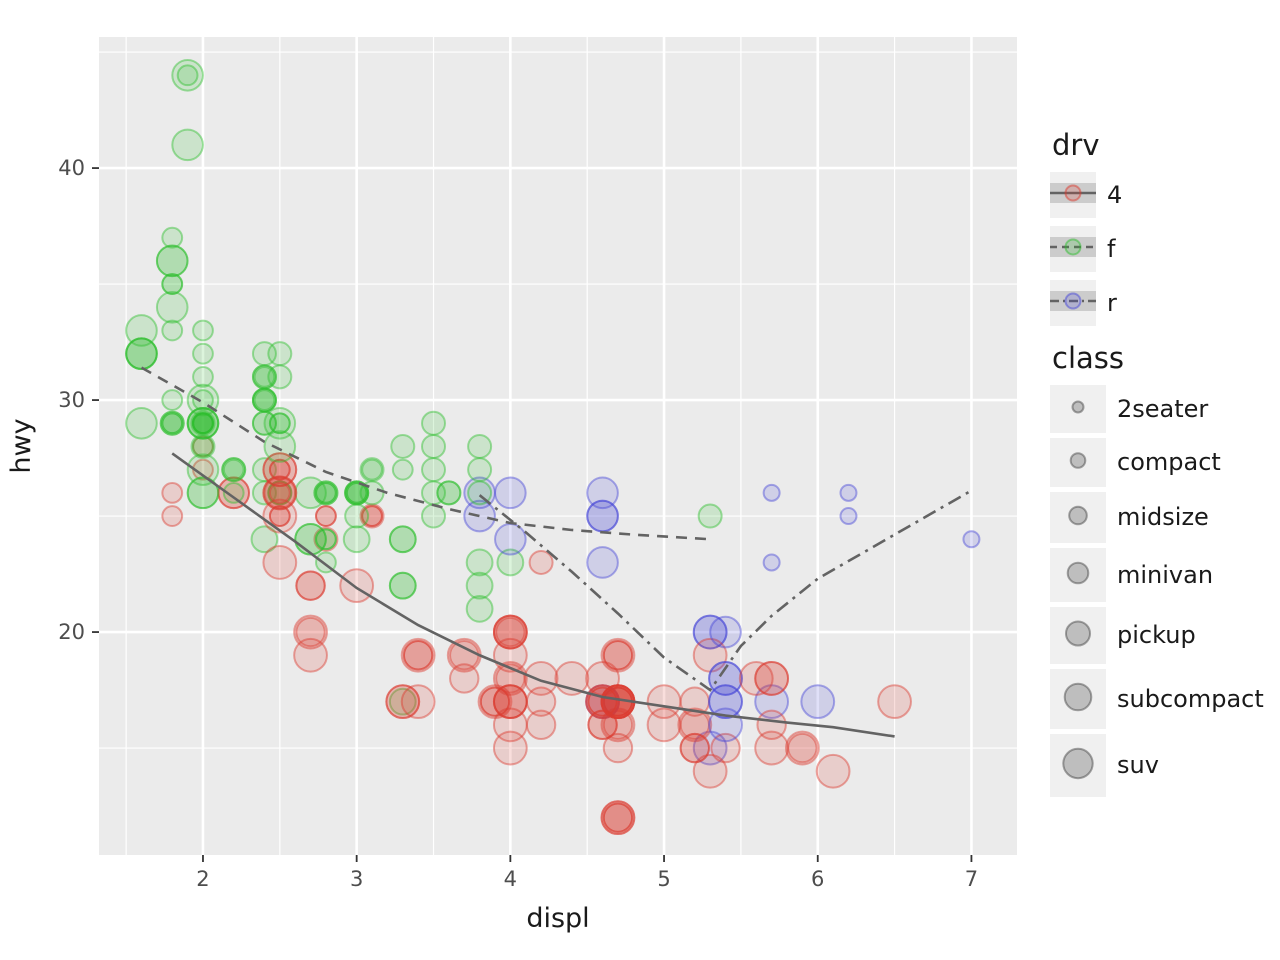 The height and width of the screenshot is (960, 1280). I want to click on y-tick-label: 20, so click(71, 632).